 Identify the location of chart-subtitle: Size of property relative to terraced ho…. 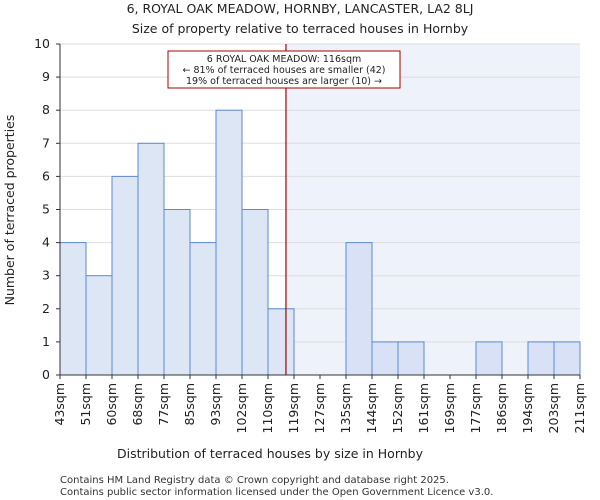
(300, 28).